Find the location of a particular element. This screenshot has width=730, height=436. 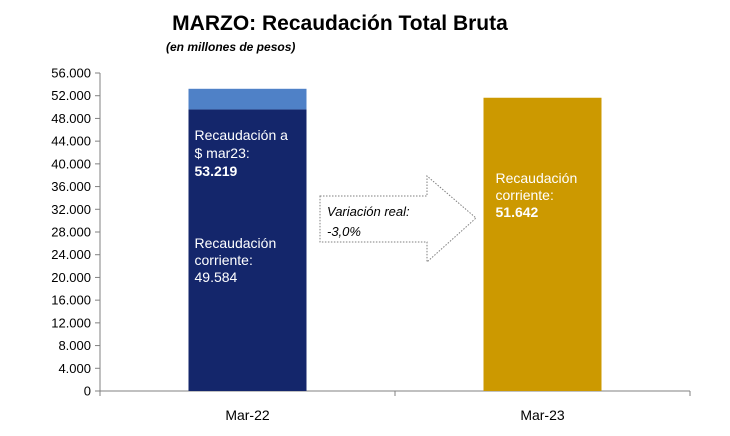

chart-title: MARZO: Recaudación Total Bruta is located at coordinates (340, 23).